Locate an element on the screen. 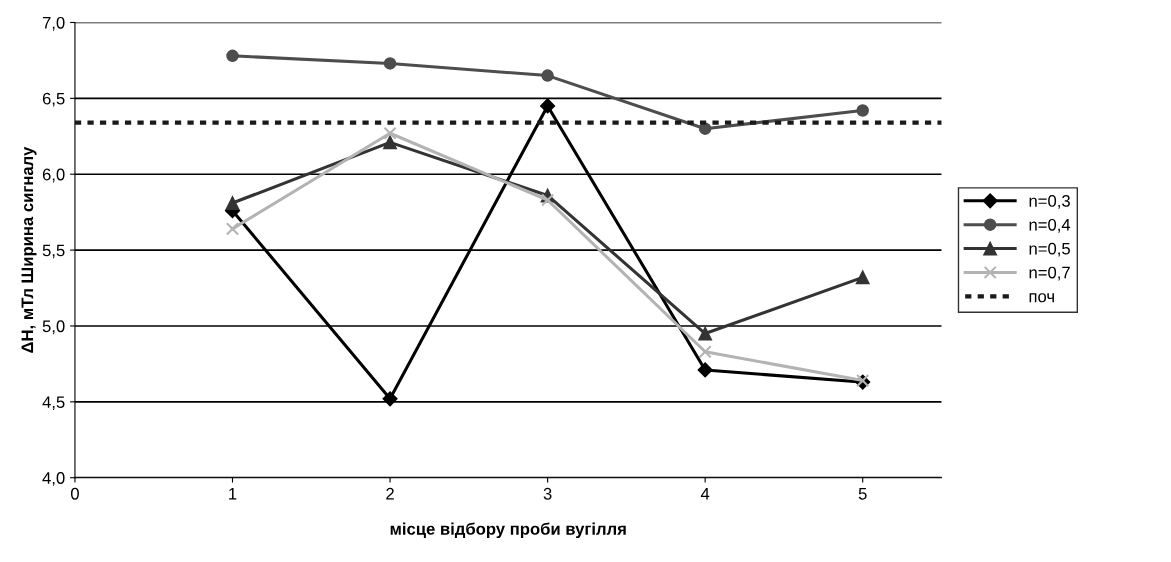 The width and height of the screenshot is (1171, 562). x-tick-label: 2 is located at coordinates (390, 493).